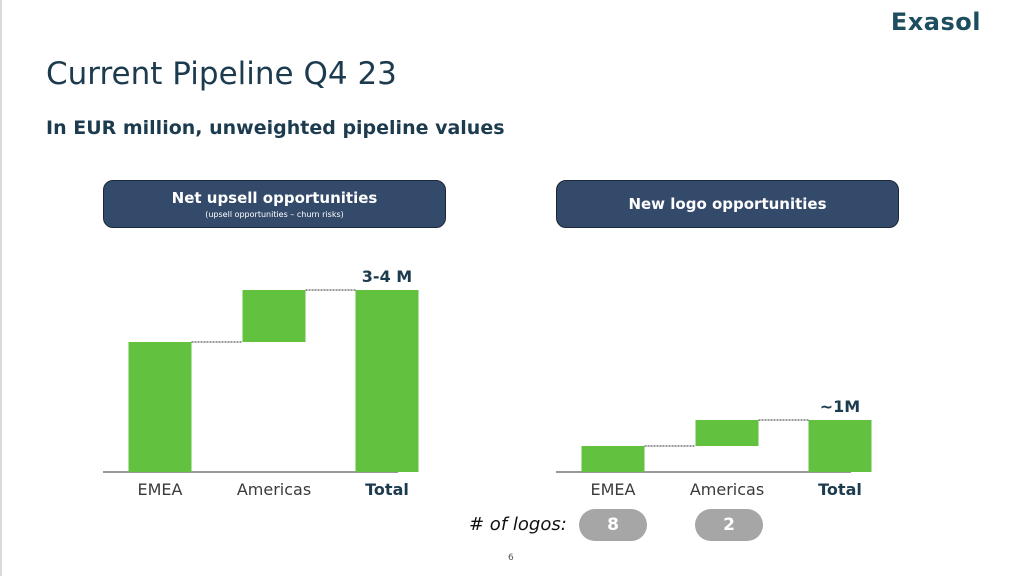  What do you see at coordinates (613, 489) in the screenshot?
I see `new-logo-tick-label-emea: EMEA` at bounding box center [613, 489].